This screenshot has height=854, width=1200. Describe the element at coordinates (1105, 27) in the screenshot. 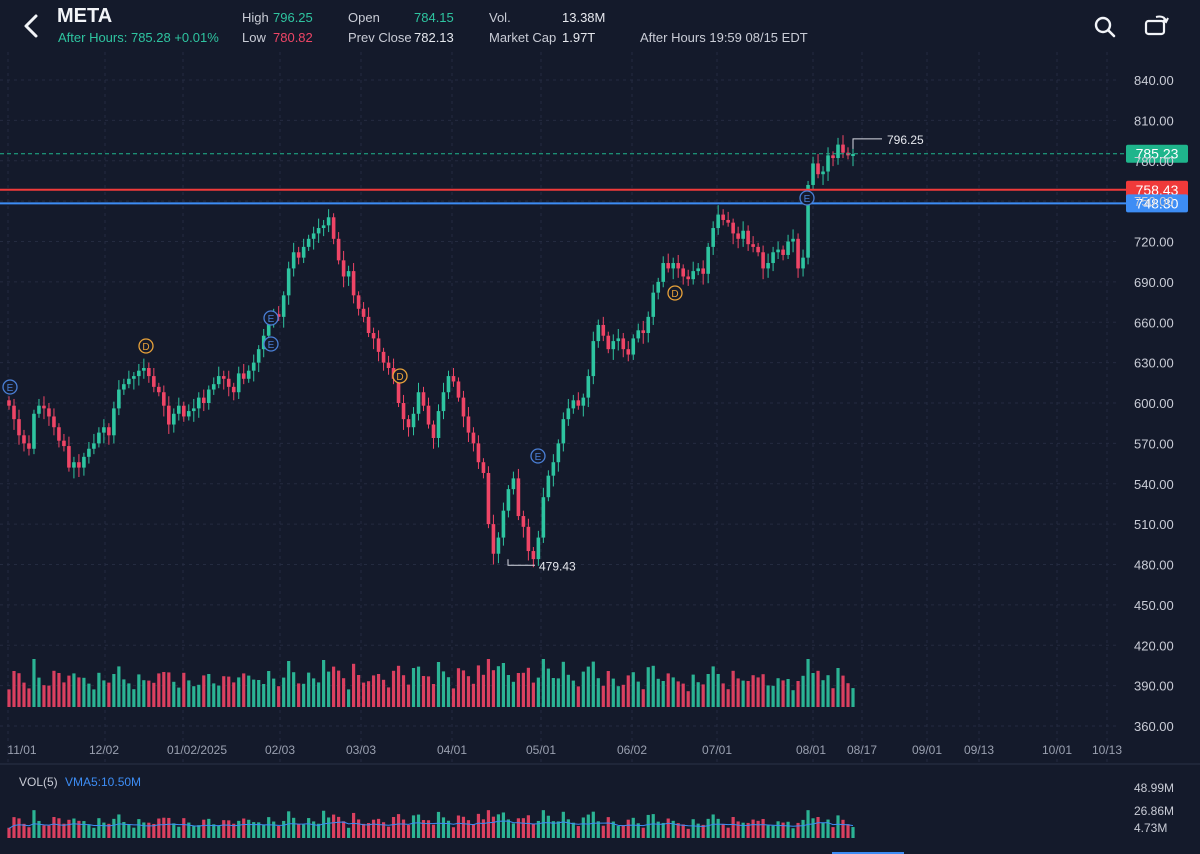

I see `search-icon` at that location.